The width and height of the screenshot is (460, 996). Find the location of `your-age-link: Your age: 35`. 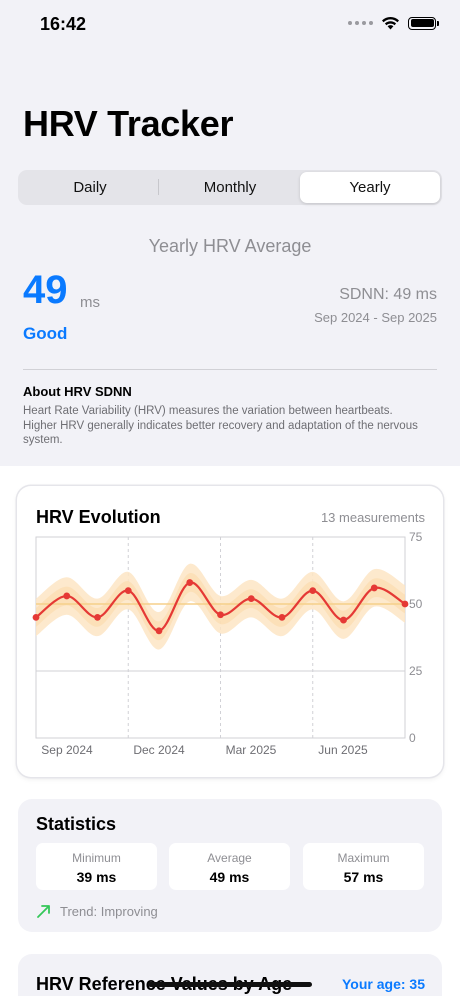

your-age-link: Your age: 35 is located at coordinates (383, 984).